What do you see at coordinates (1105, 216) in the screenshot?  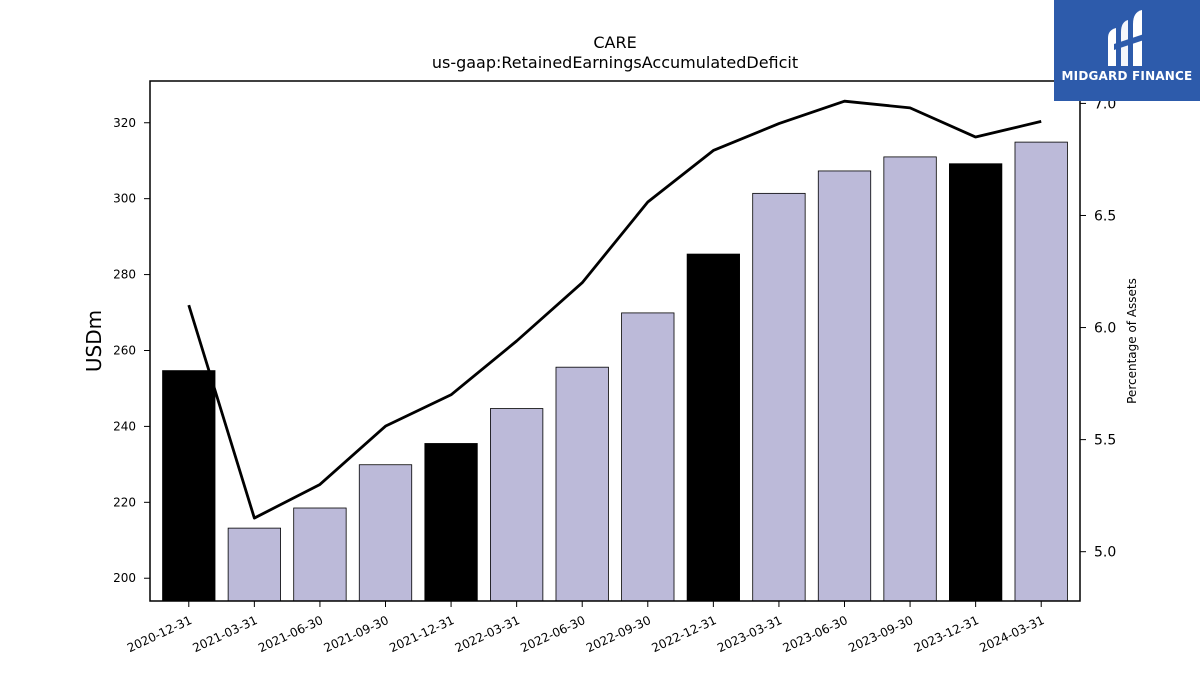 I see `y2-tick-label: 6.5` at bounding box center [1105, 216].